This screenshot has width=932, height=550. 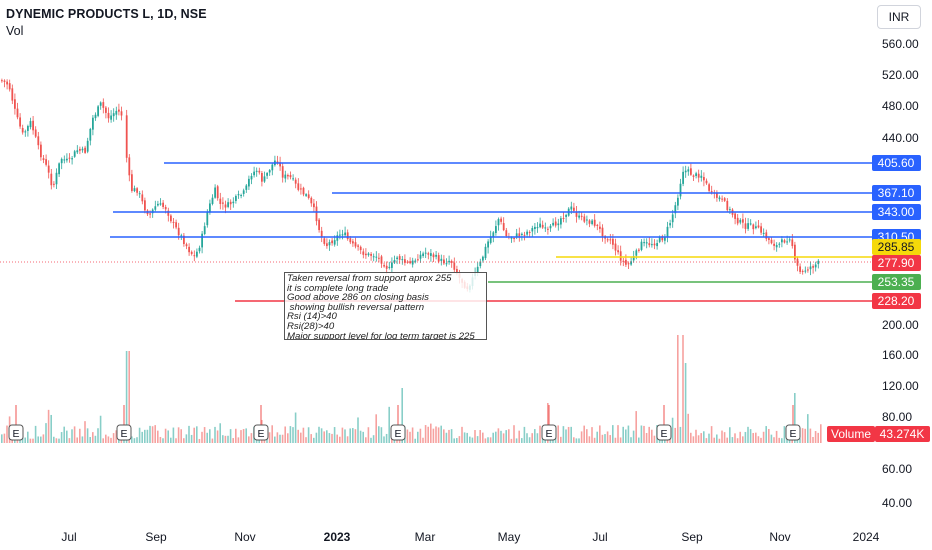 I want to click on volume-indicator-label: Vol, so click(x=15, y=31).